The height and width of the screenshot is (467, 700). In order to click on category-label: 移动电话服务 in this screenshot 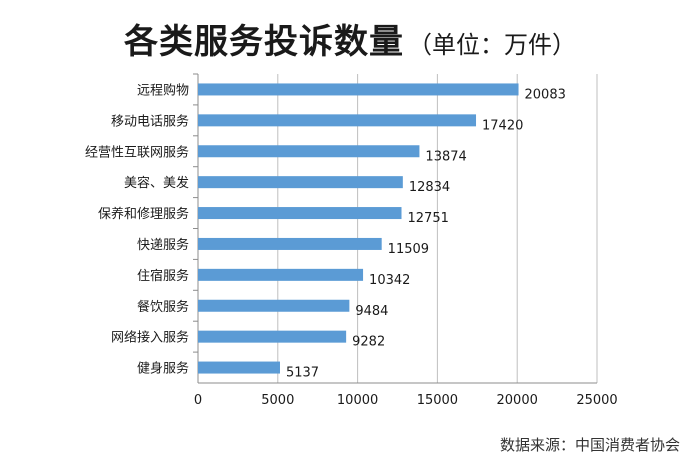, I will do `click(150, 121)`.